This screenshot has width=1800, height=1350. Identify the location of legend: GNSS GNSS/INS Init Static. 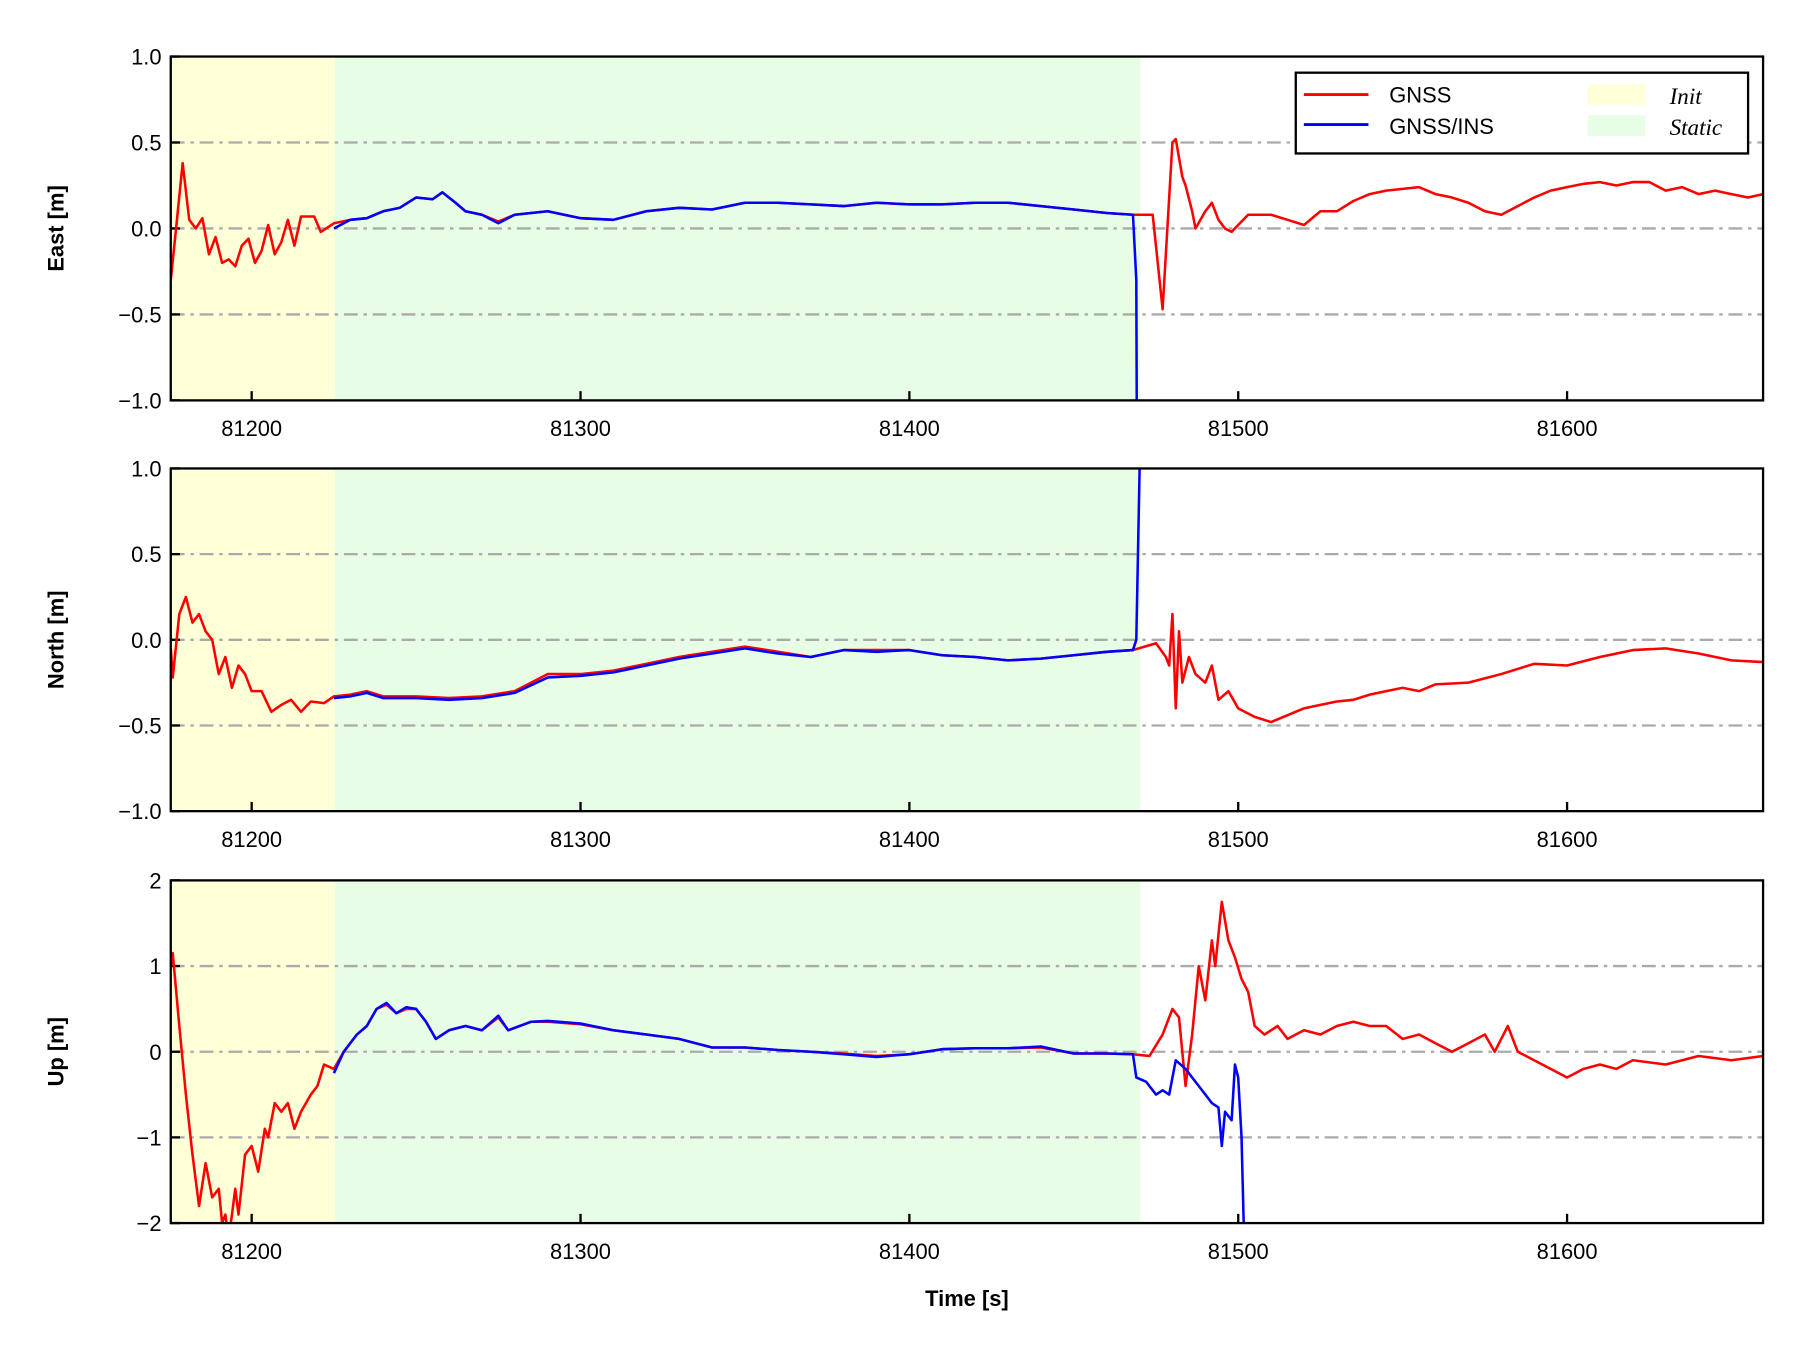
(1522, 113).